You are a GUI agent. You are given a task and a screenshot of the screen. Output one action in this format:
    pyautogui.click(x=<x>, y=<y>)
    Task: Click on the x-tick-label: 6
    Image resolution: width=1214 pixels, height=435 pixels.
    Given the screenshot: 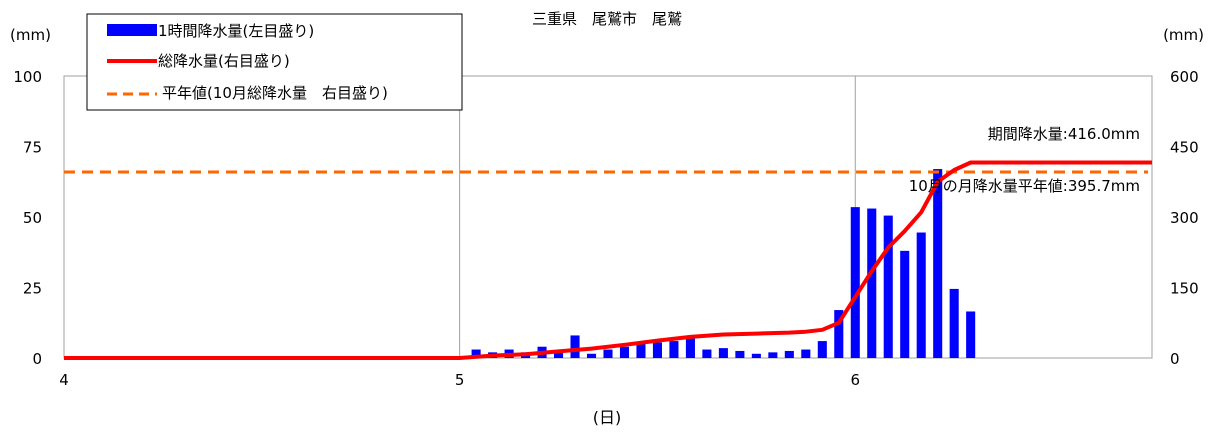 What is the action you would take?
    pyautogui.click(x=855, y=380)
    